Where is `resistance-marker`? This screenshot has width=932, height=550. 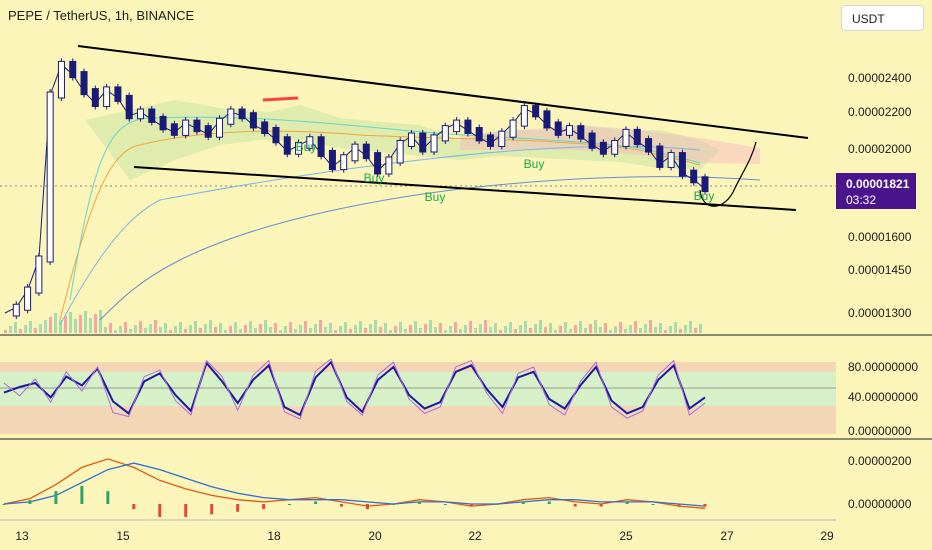 resistance-marker is located at coordinates (280, 99).